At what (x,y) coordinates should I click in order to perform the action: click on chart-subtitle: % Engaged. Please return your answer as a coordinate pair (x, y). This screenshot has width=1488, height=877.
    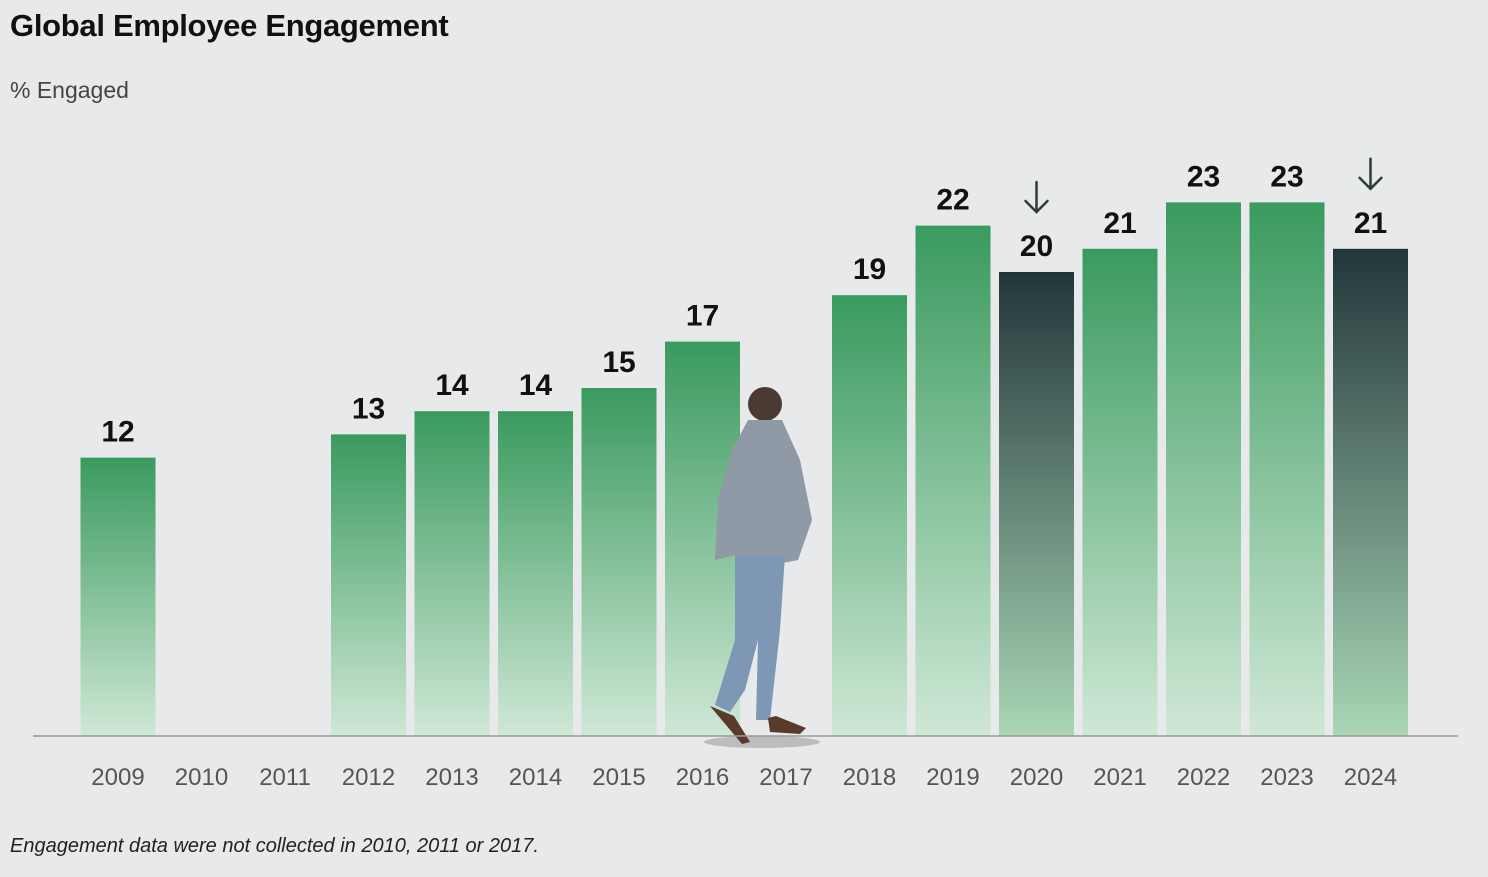
    Looking at the image, I should click on (69, 90).